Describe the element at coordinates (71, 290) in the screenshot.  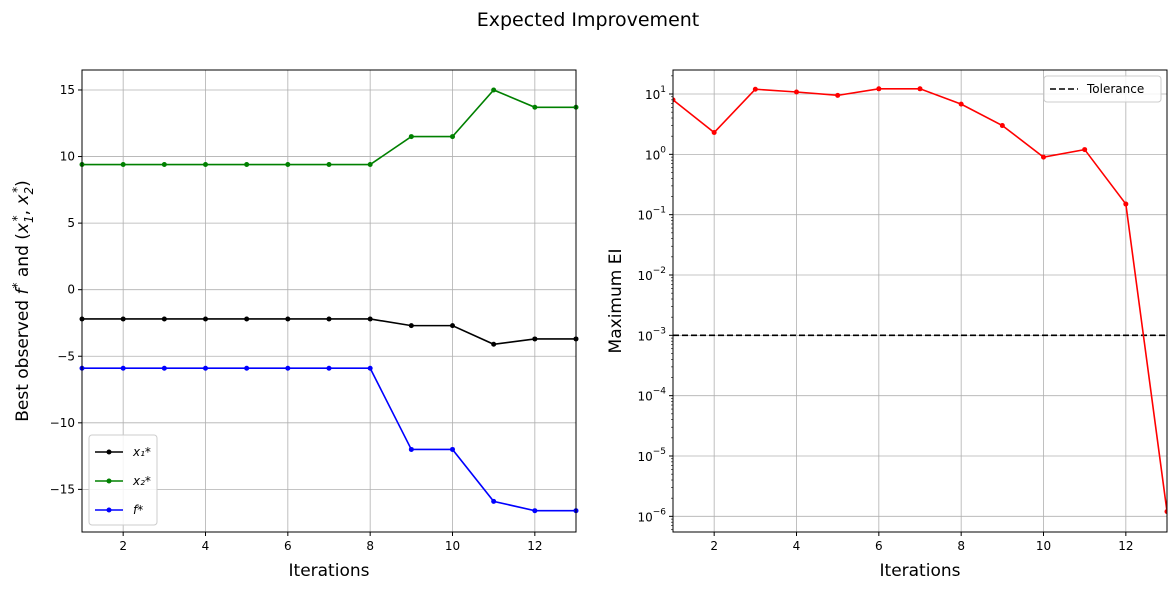
I see `left-ytick-label-3: 0` at that location.